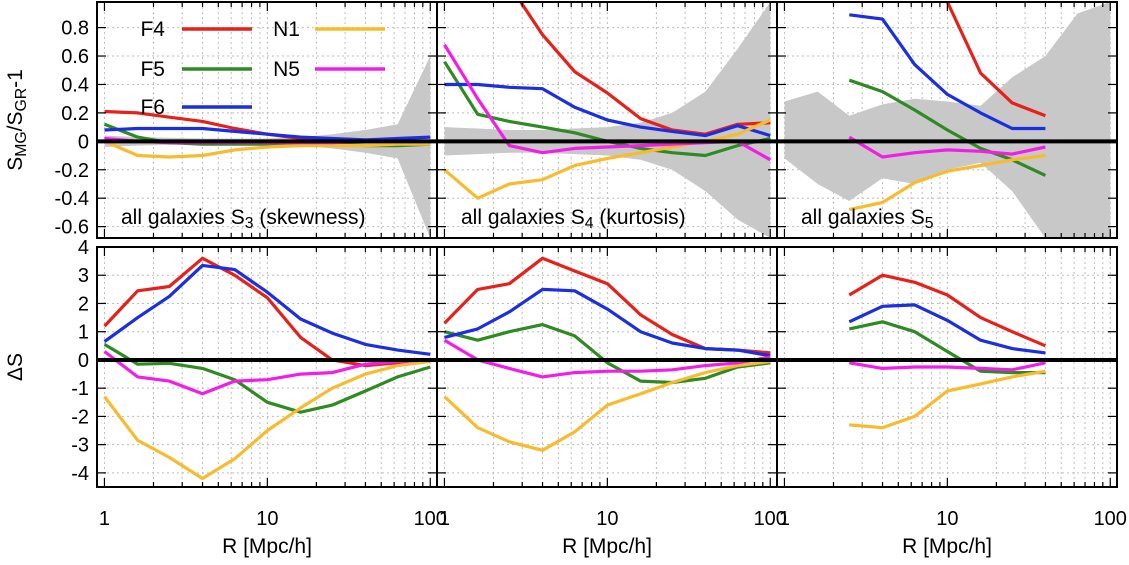  I want to click on legend: F4 F5 F6 N1 N5, so click(262, 68).